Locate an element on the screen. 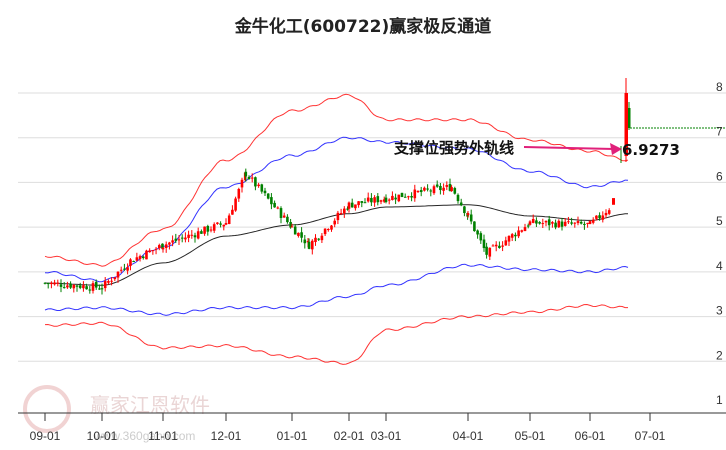 Image resolution: width=726 pixels, height=450 pixels. x-tick-label: 11-01 is located at coordinates (163, 436).